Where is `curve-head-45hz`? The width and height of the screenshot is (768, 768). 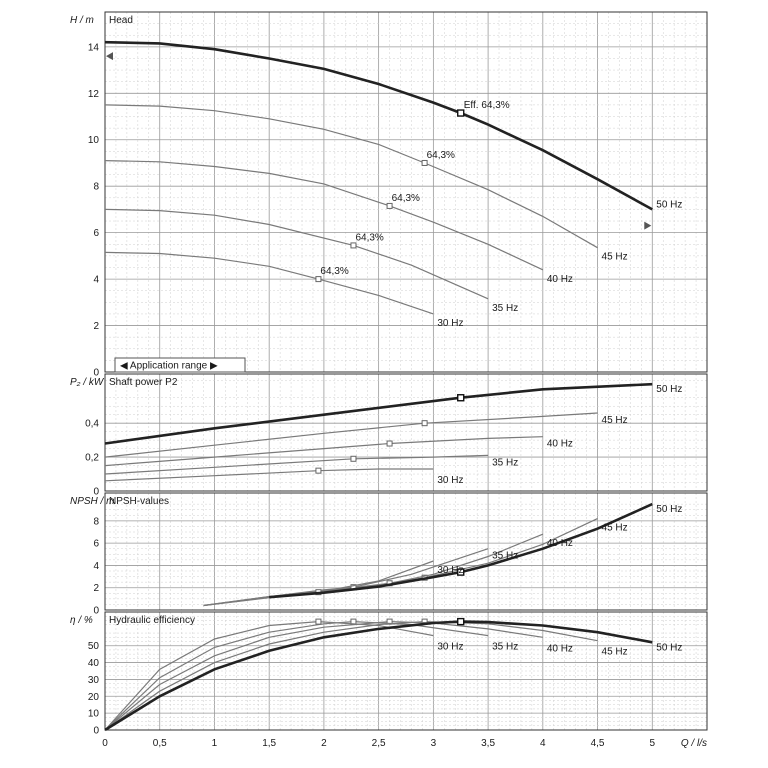 curve-head-45hz is located at coordinates (351, 176).